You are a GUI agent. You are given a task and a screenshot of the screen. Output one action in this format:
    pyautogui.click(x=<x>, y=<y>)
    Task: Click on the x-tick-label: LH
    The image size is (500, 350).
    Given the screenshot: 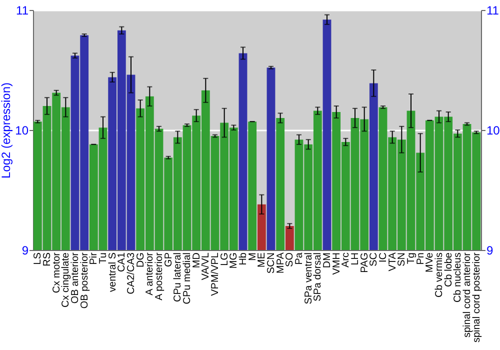 What is the action you would take?
    pyautogui.click(x=355, y=259)
    